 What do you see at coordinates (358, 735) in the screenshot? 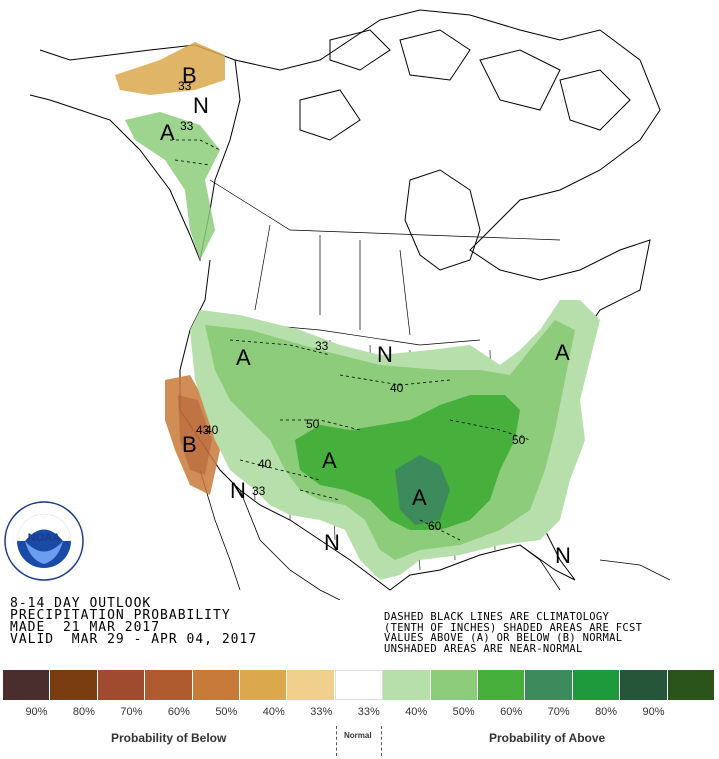
I see `legend-normal-label: Normal` at bounding box center [358, 735].